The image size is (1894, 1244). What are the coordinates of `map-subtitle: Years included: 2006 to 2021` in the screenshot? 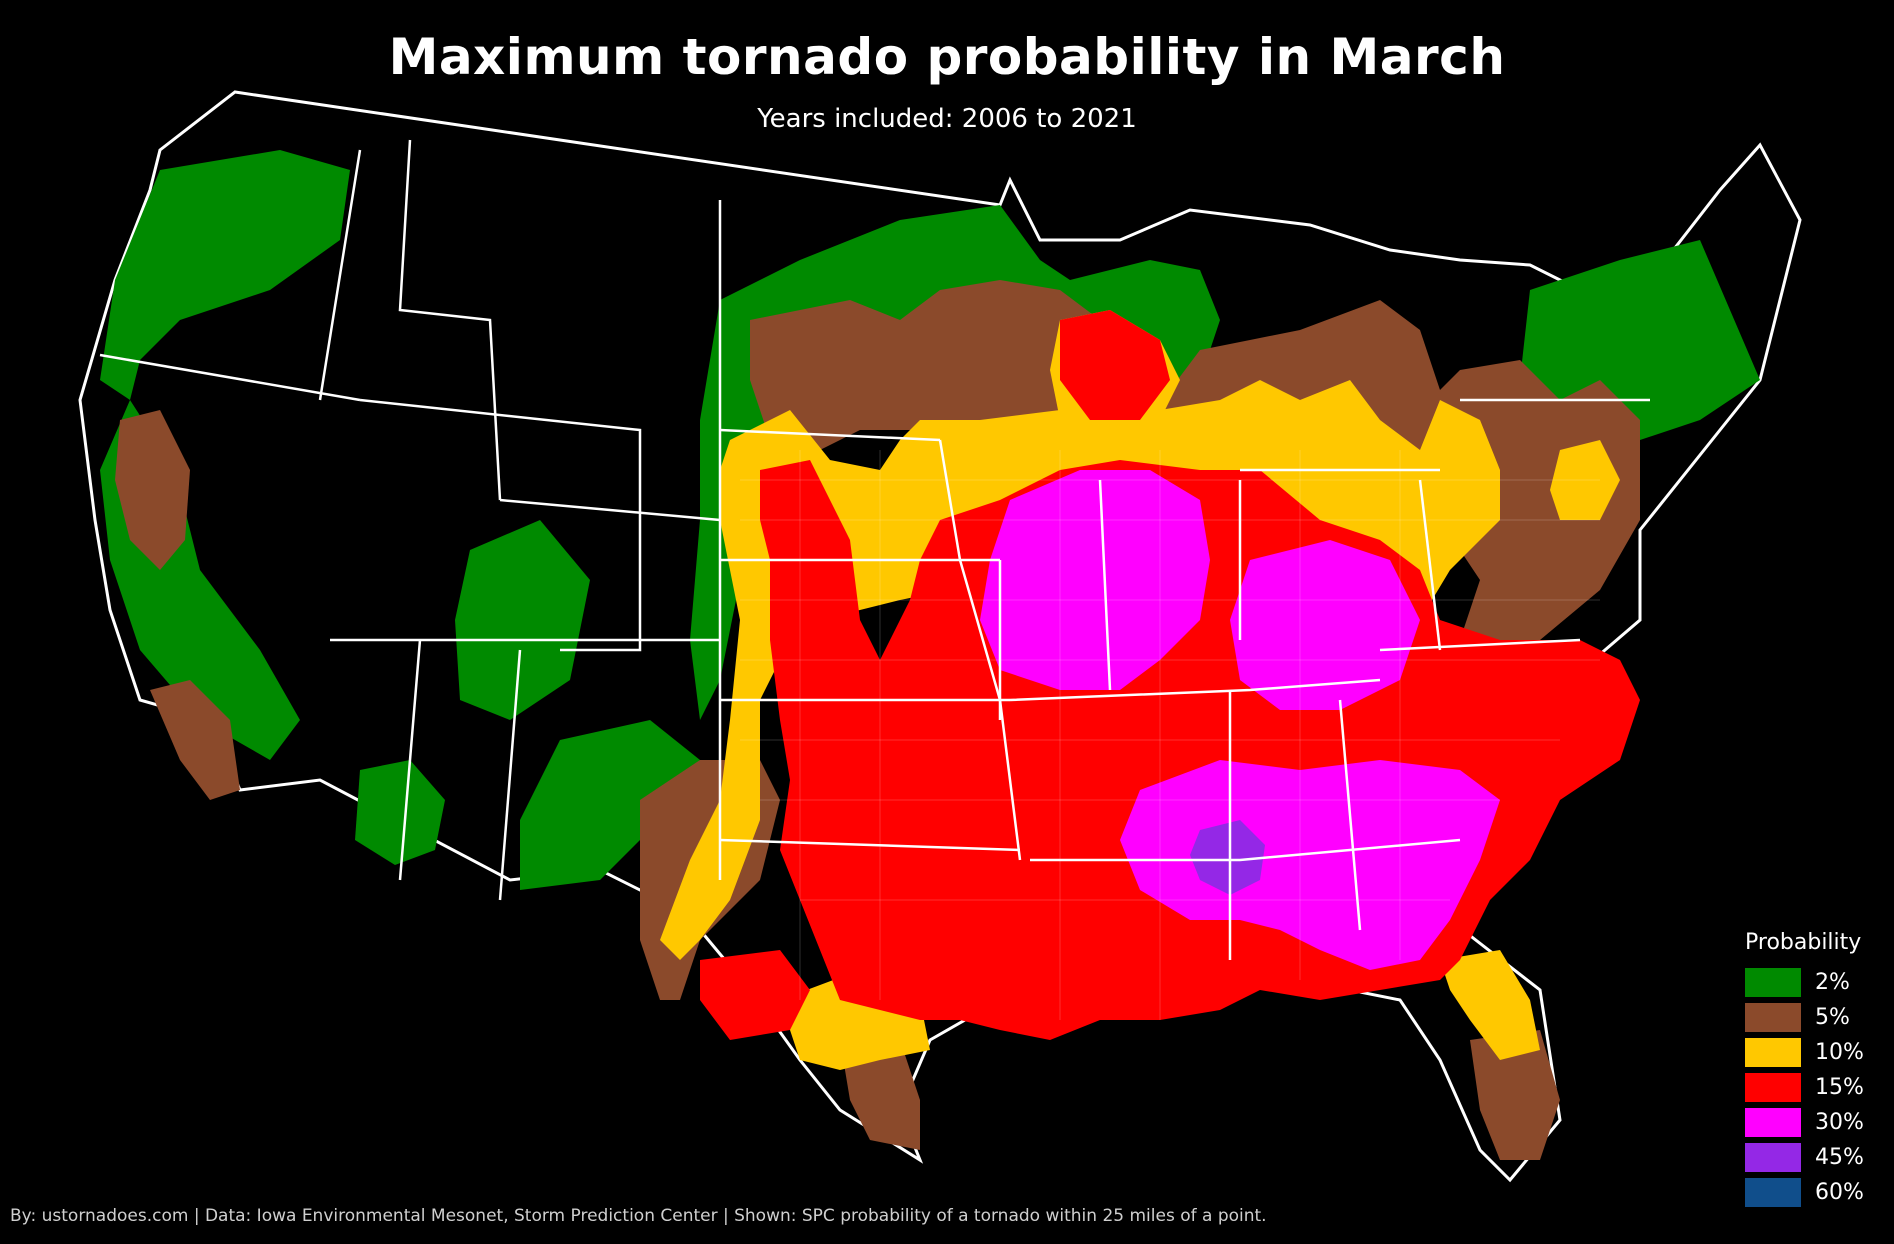 It's located at (947, 119).